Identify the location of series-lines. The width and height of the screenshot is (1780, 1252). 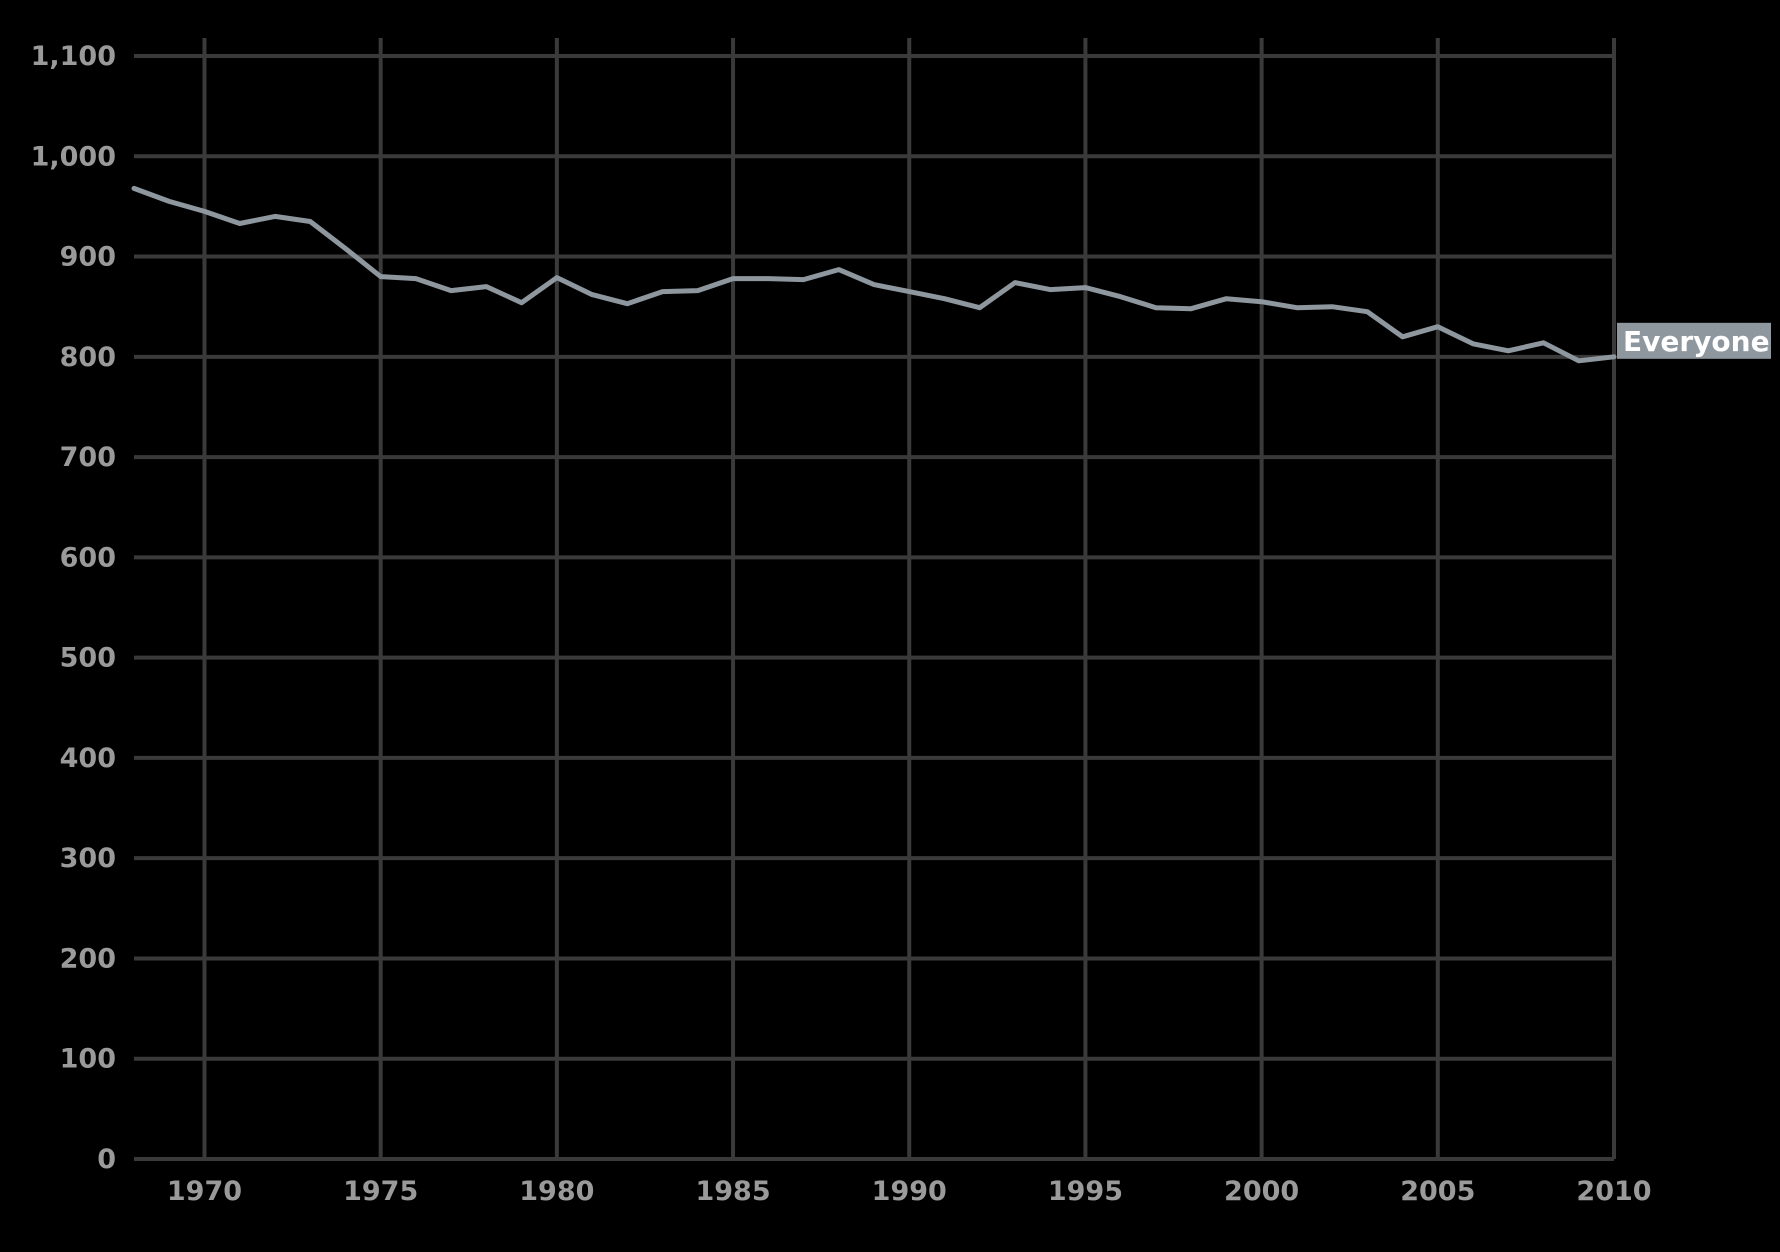
(874, 274).